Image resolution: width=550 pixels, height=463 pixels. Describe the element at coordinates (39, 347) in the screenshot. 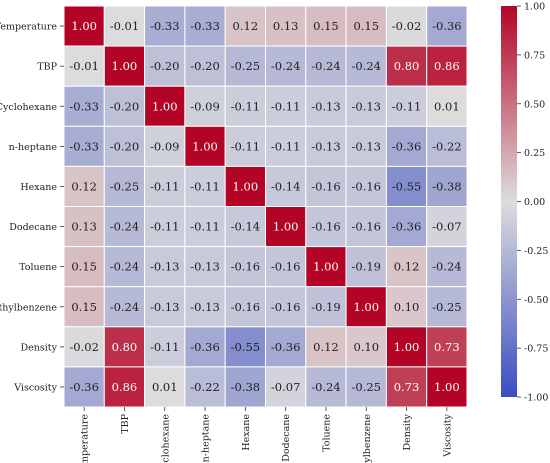

I see `y-tick-label: Density` at that location.